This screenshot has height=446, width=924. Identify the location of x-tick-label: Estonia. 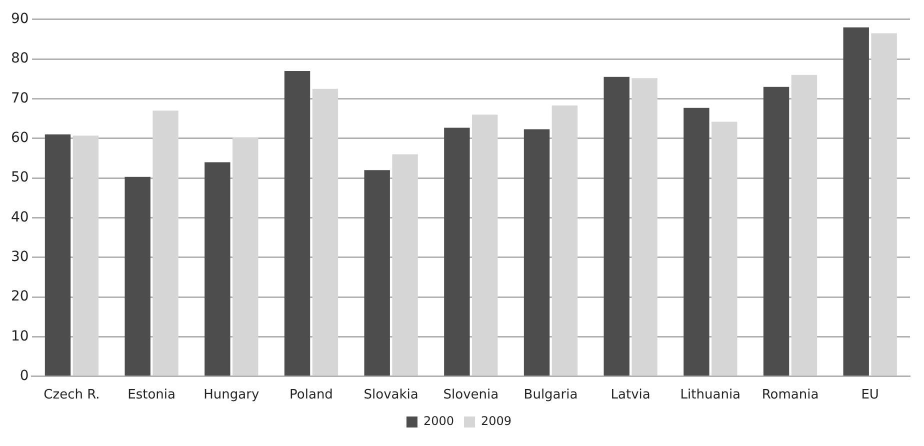
(152, 395).